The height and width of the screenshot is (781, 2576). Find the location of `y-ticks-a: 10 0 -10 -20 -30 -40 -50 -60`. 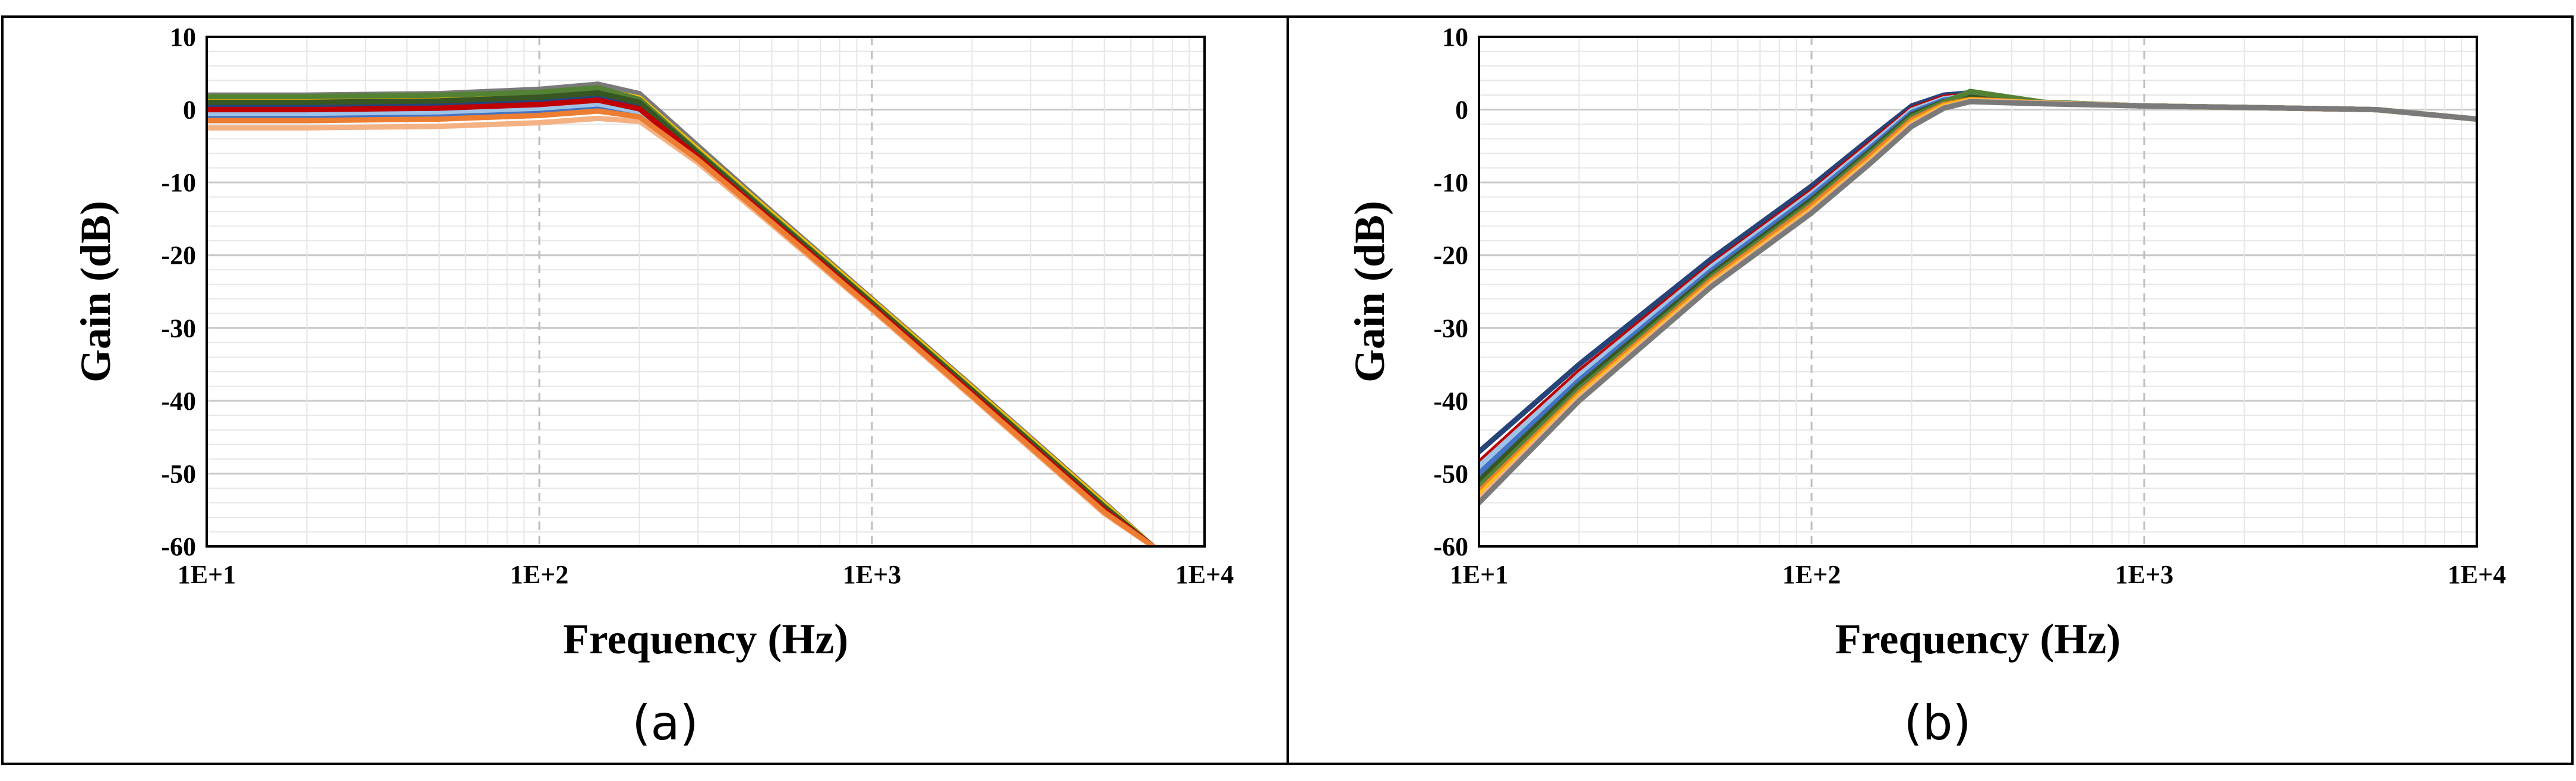

y-ticks-a: 10 0 -10 -20 -30 -40 -50 -60 is located at coordinates (178, 292).